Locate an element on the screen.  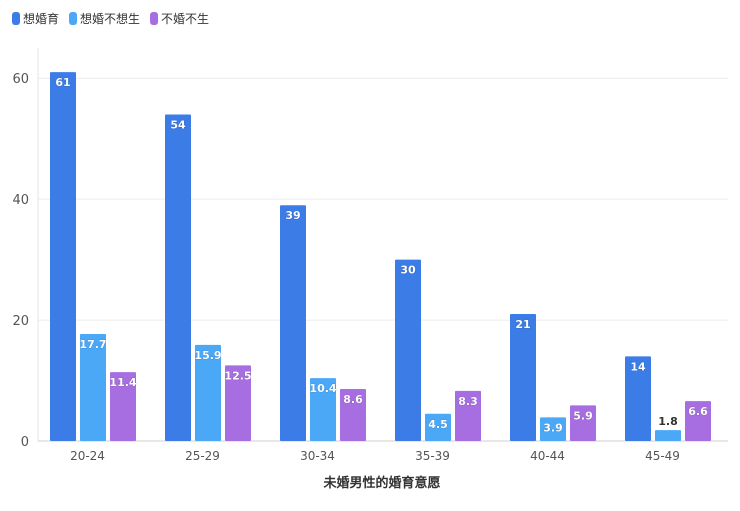
data-label: 54 is located at coordinates (178, 125).